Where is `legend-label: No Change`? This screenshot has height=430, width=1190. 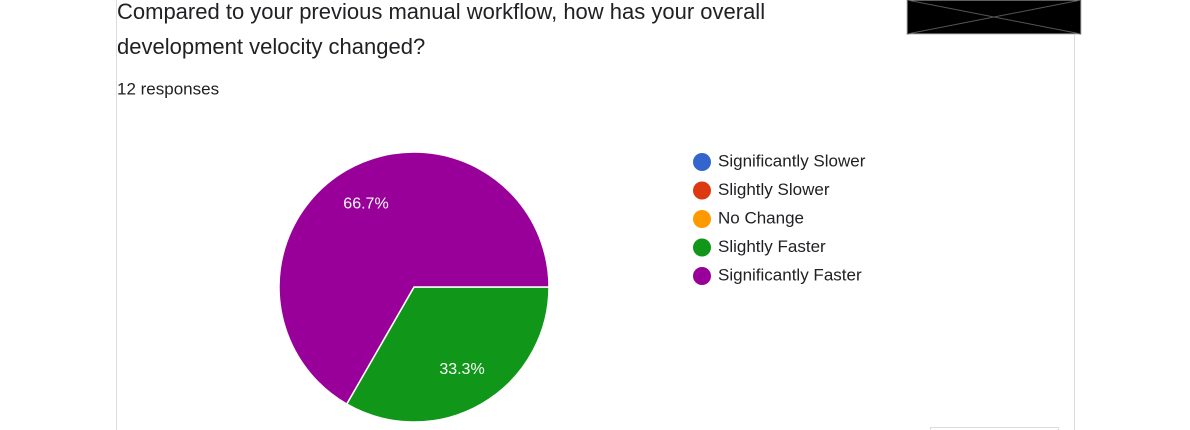
legend-label: No Change is located at coordinates (761, 217).